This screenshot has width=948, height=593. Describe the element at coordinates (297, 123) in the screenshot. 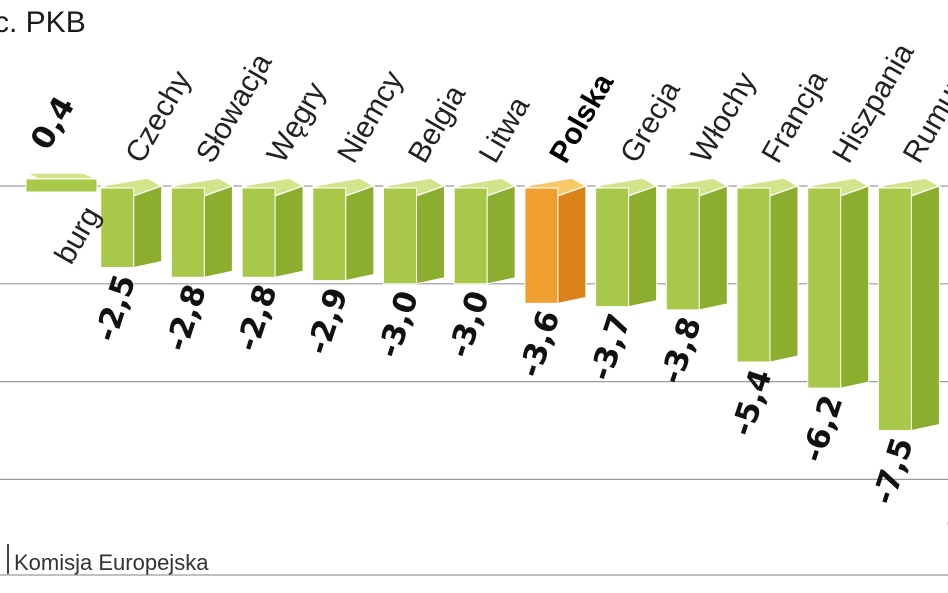

I see `category-label: Węgry` at that location.